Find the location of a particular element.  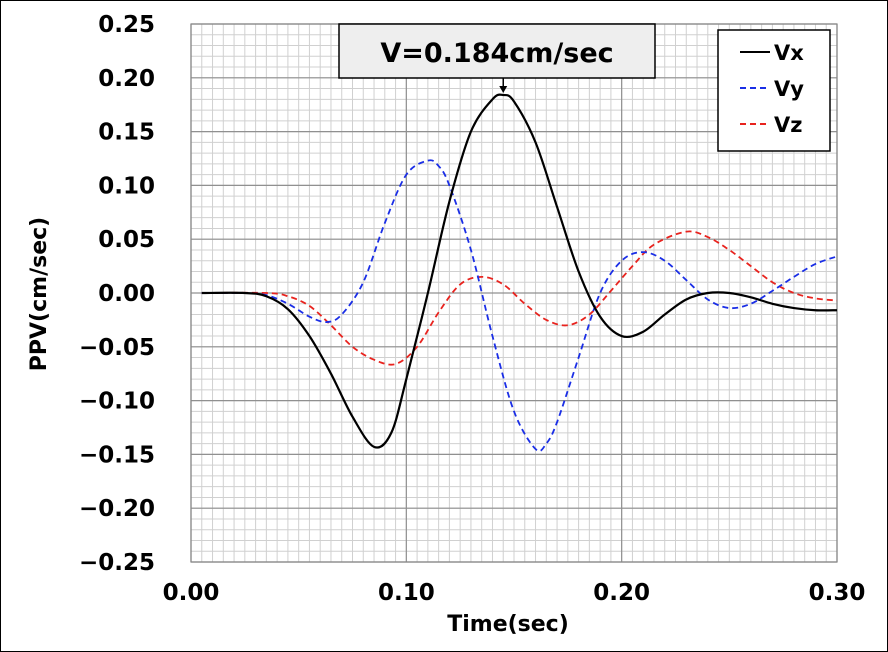

y-tick-label: 0.20 is located at coordinates (126, 79).